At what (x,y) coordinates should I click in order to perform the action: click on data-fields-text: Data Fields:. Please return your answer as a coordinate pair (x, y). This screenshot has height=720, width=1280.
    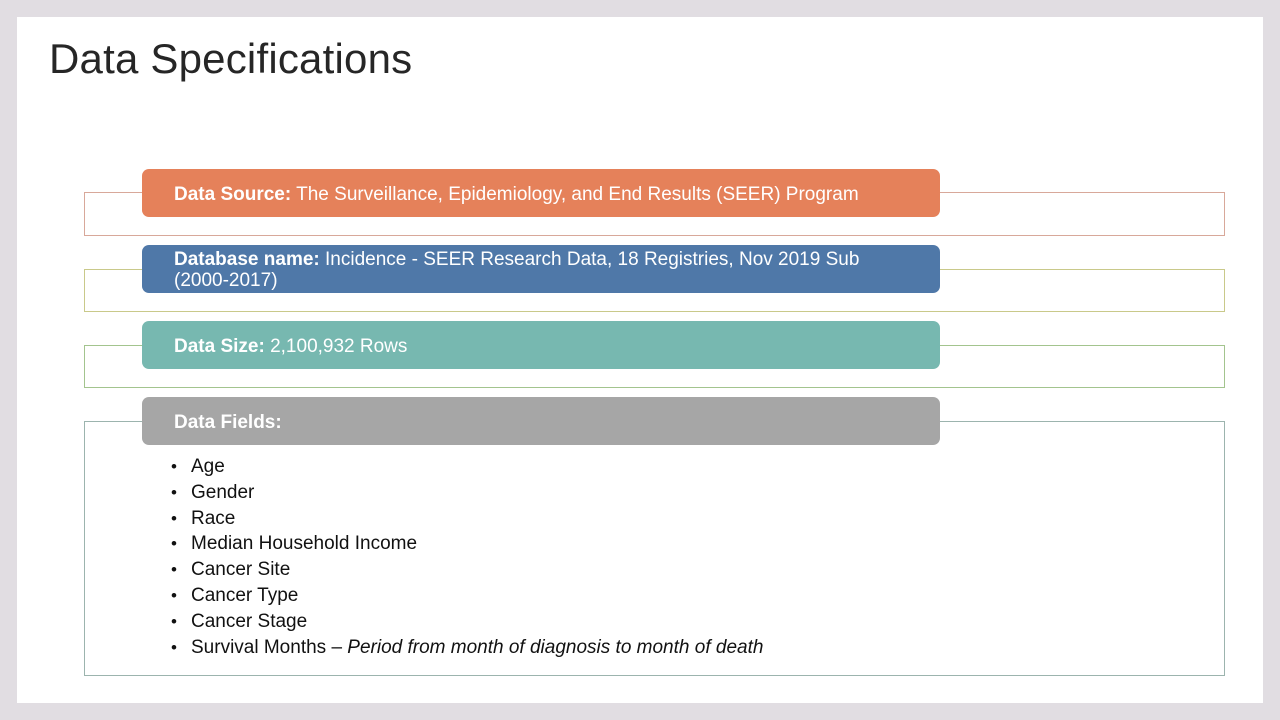
    Looking at the image, I should click on (228, 422).